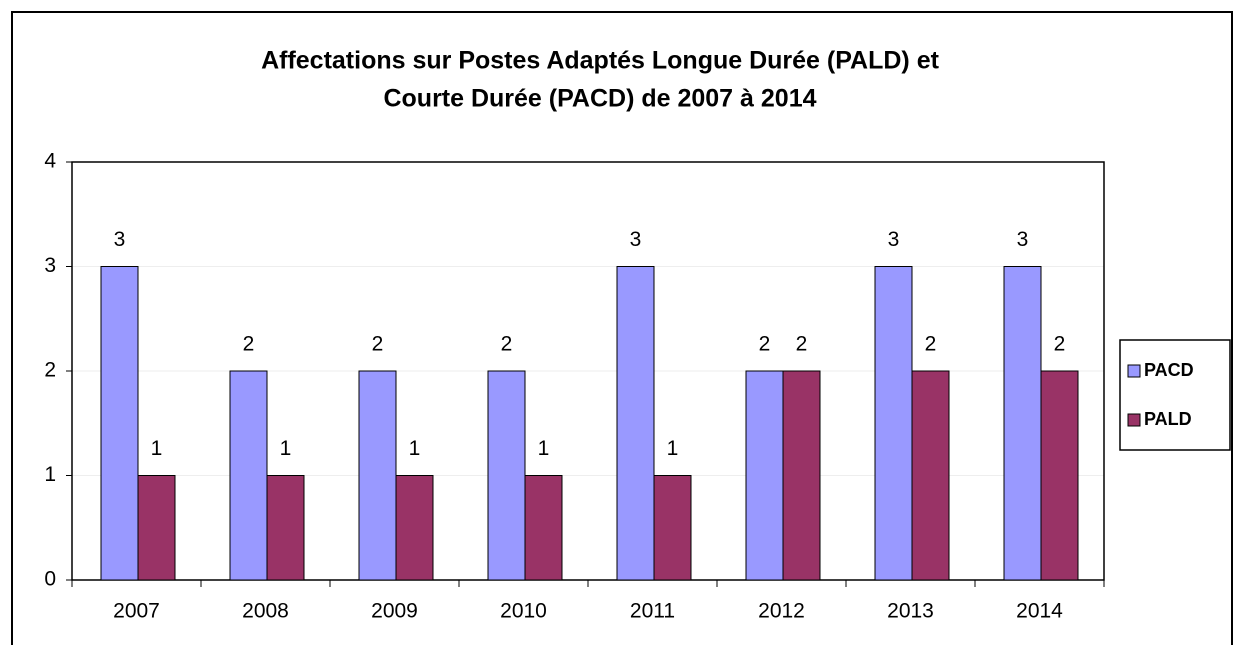 The width and height of the screenshot is (1236, 645). What do you see at coordinates (652, 611) in the screenshot?
I see `x-tick-label: 2011` at bounding box center [652, 611].